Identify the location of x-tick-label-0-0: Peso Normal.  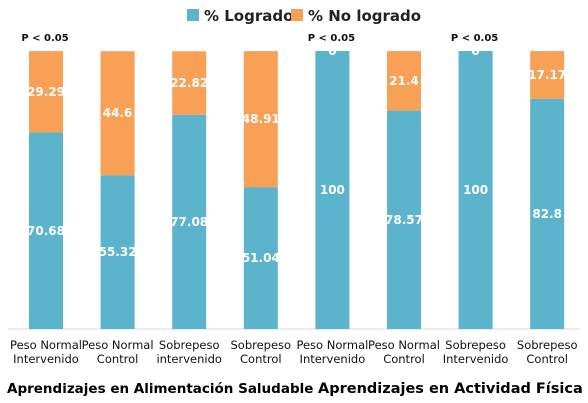
(46, 345).